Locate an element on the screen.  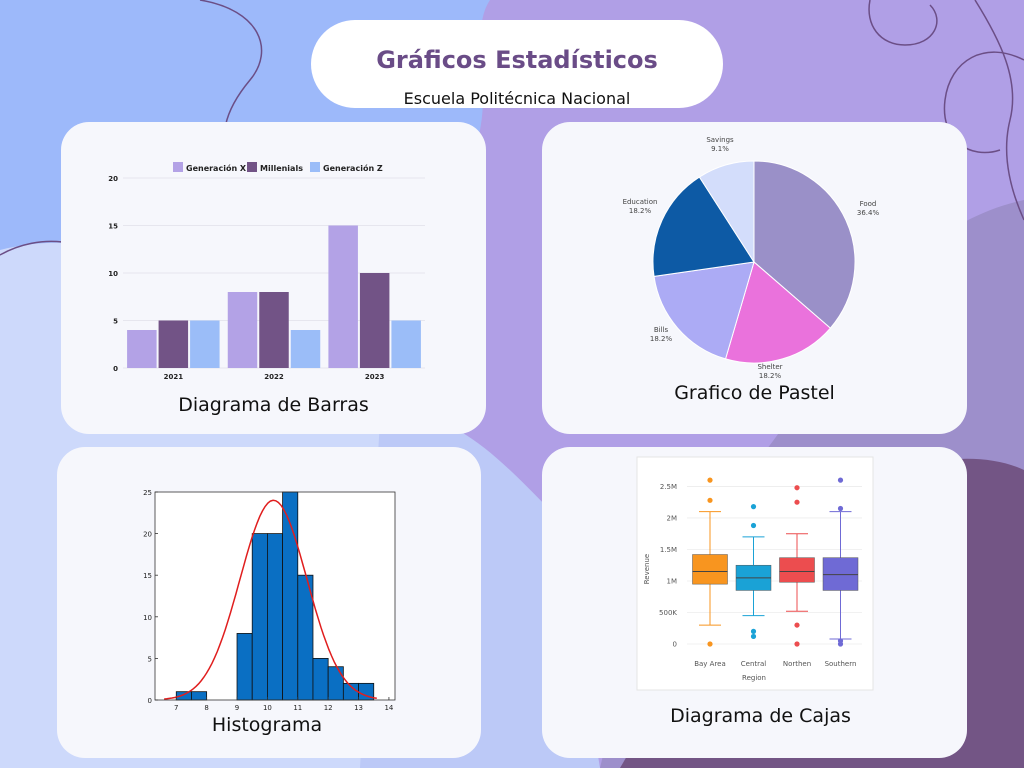
bar-generaci-n-z-2022 is located at coordinates (305, 349).